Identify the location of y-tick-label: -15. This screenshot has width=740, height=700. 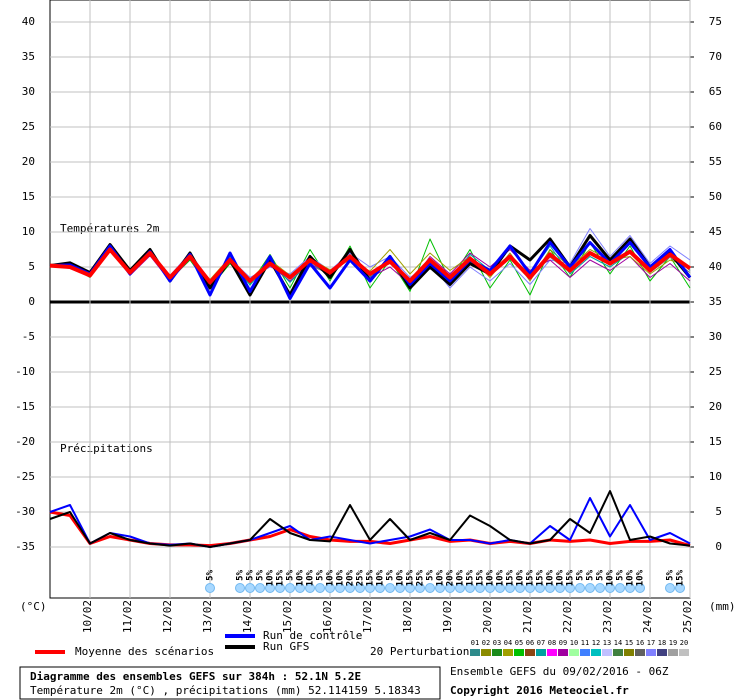
(25, 406).